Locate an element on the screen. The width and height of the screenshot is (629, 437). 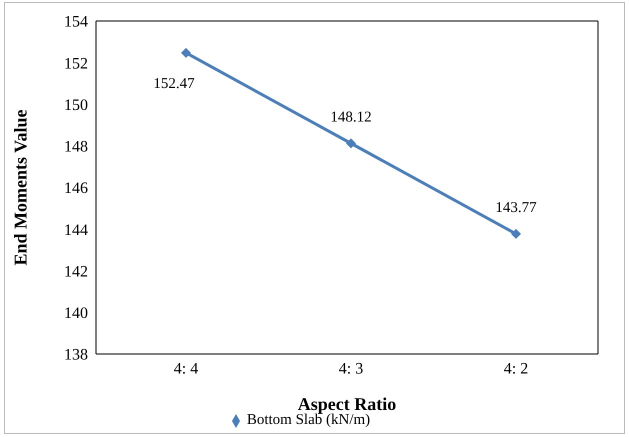
x-tick-label: 4: 2 is located at coordinates (516, 369).